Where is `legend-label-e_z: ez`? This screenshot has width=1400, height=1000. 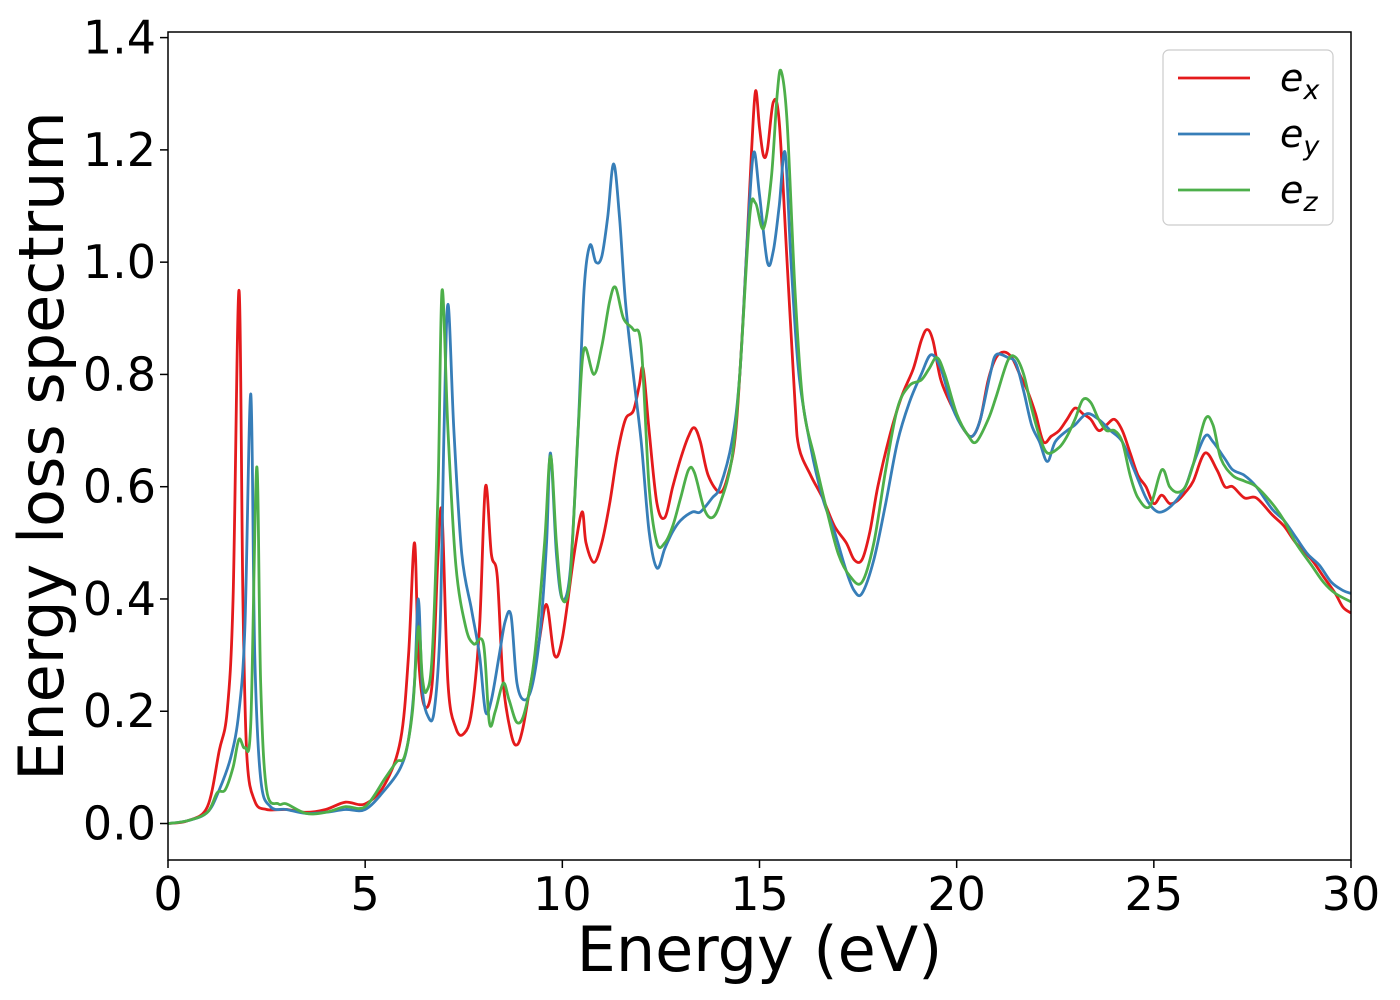 legend-label-e_z: ez is located at coordinates (1299, 193).